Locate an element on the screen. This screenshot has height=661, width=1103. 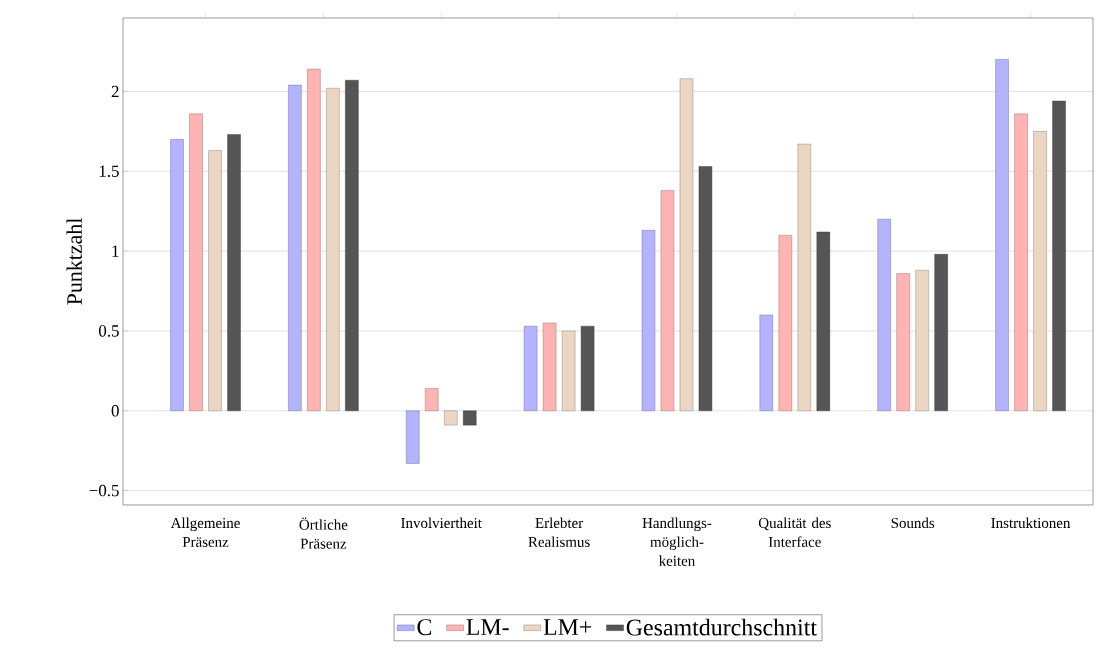
y-tick-label: 0 is located at coordinates (115, 411).